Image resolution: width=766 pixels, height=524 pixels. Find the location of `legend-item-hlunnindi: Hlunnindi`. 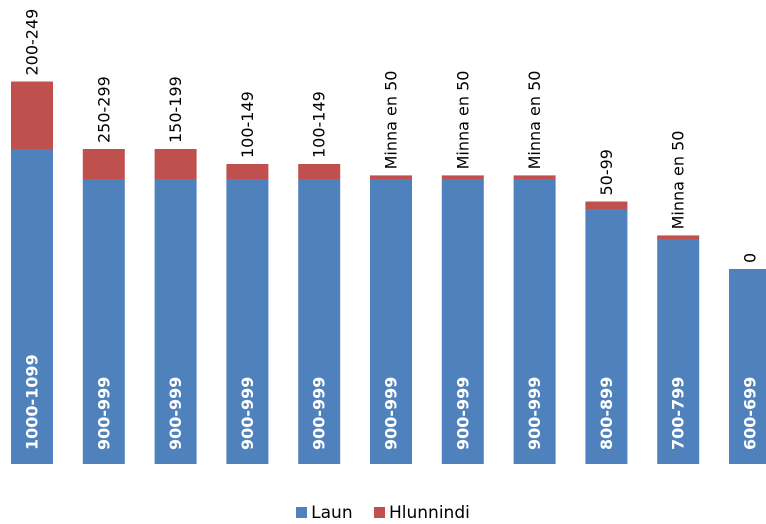

legend-item-hlunnindi: Hlunnindi is located at coordinates (422, 513).